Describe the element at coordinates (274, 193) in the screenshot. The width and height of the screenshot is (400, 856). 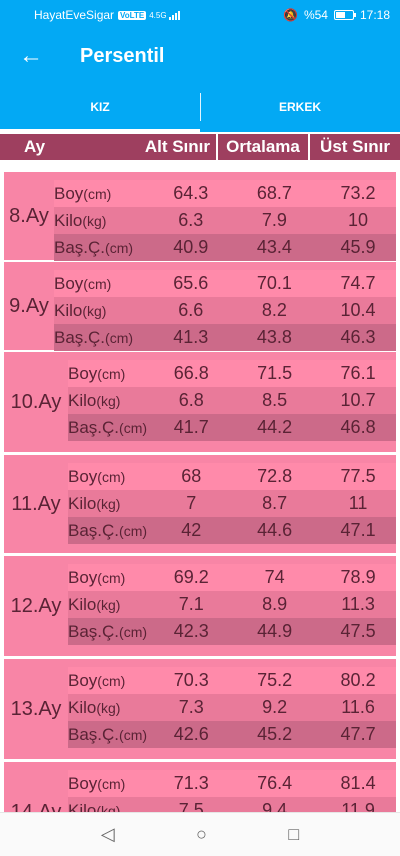
I see `value-mean: 68.7` at that location.